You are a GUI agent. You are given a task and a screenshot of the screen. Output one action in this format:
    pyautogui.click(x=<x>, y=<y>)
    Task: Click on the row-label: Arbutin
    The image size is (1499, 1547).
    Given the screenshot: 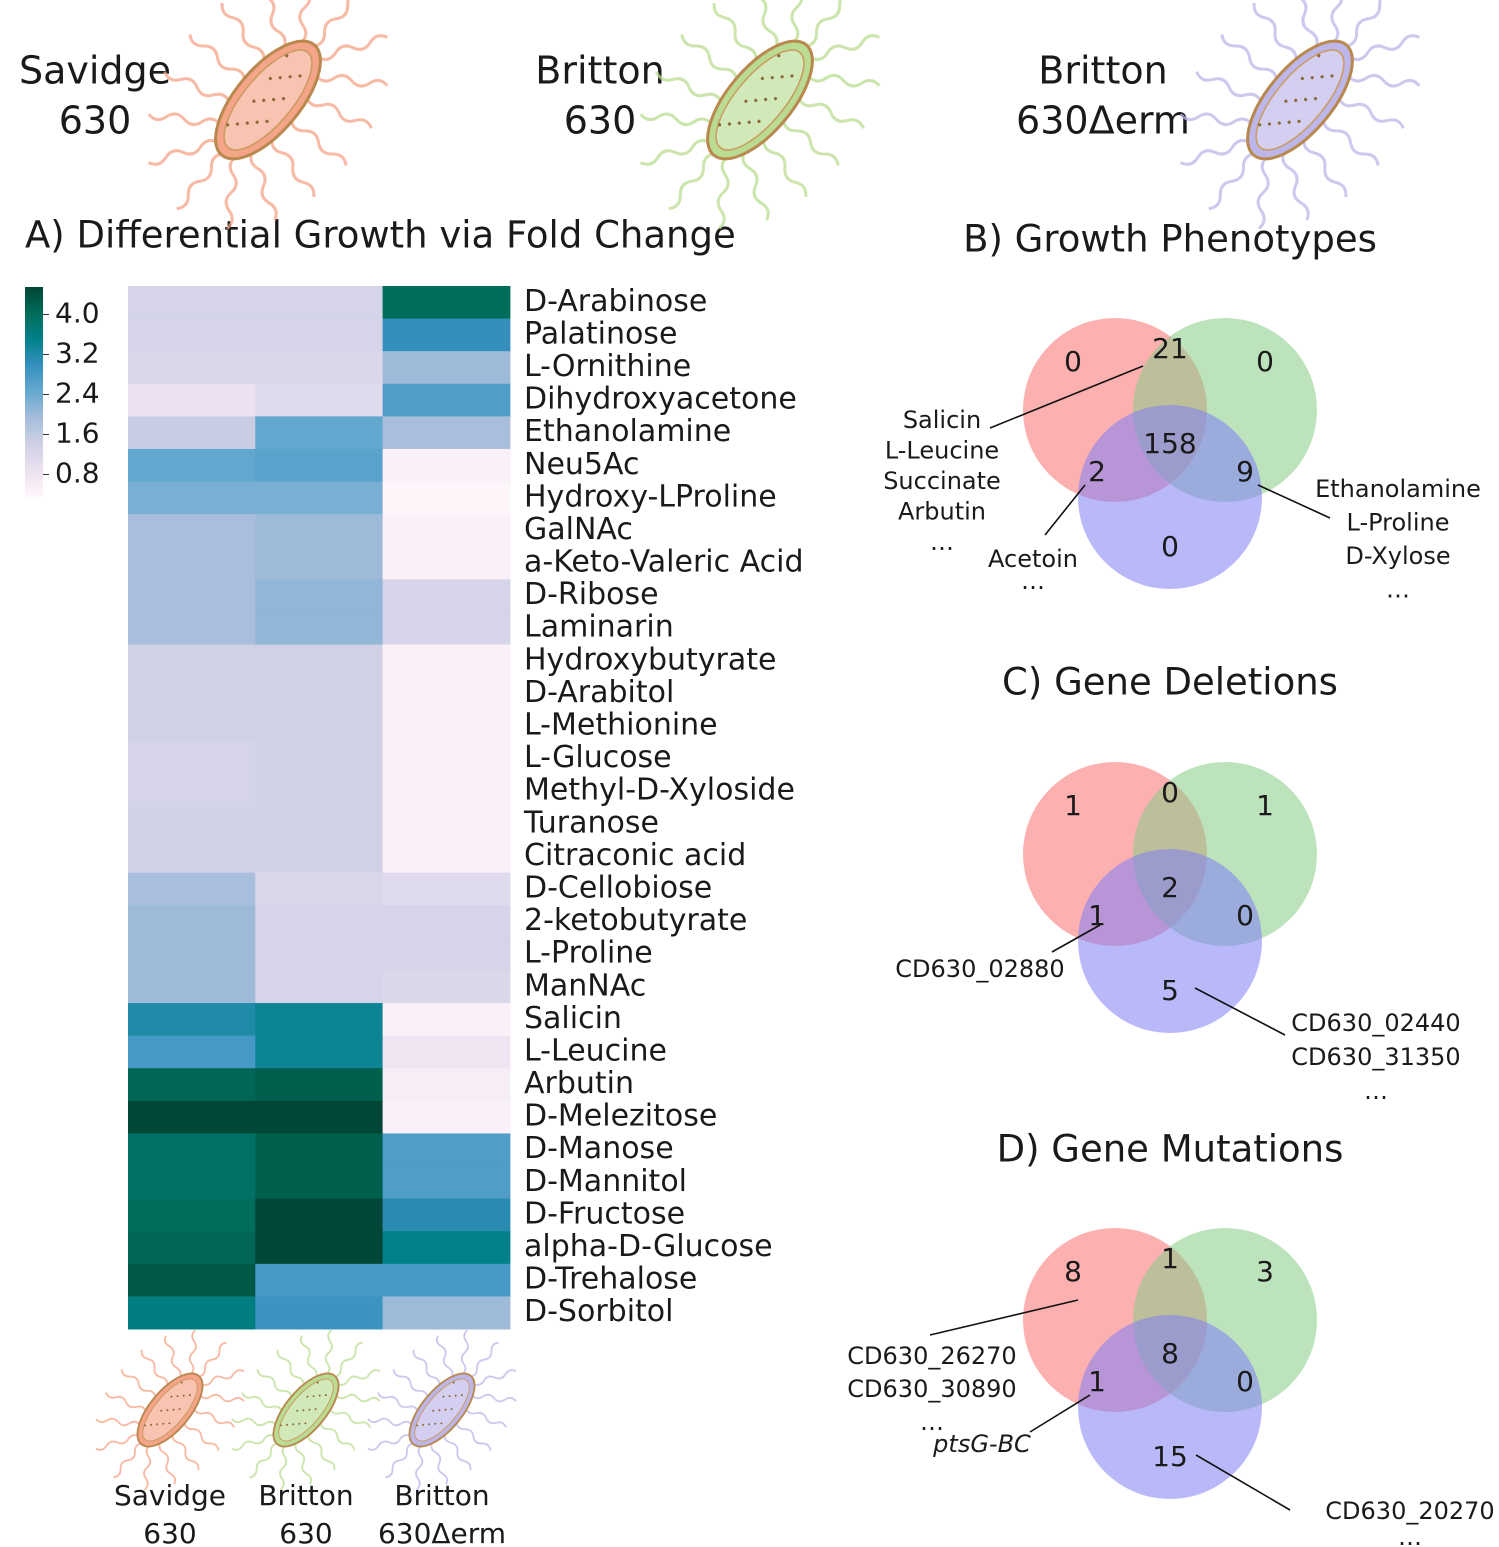 What is the action you would take?
    pyautogui.click(x=579, y=1083)
    